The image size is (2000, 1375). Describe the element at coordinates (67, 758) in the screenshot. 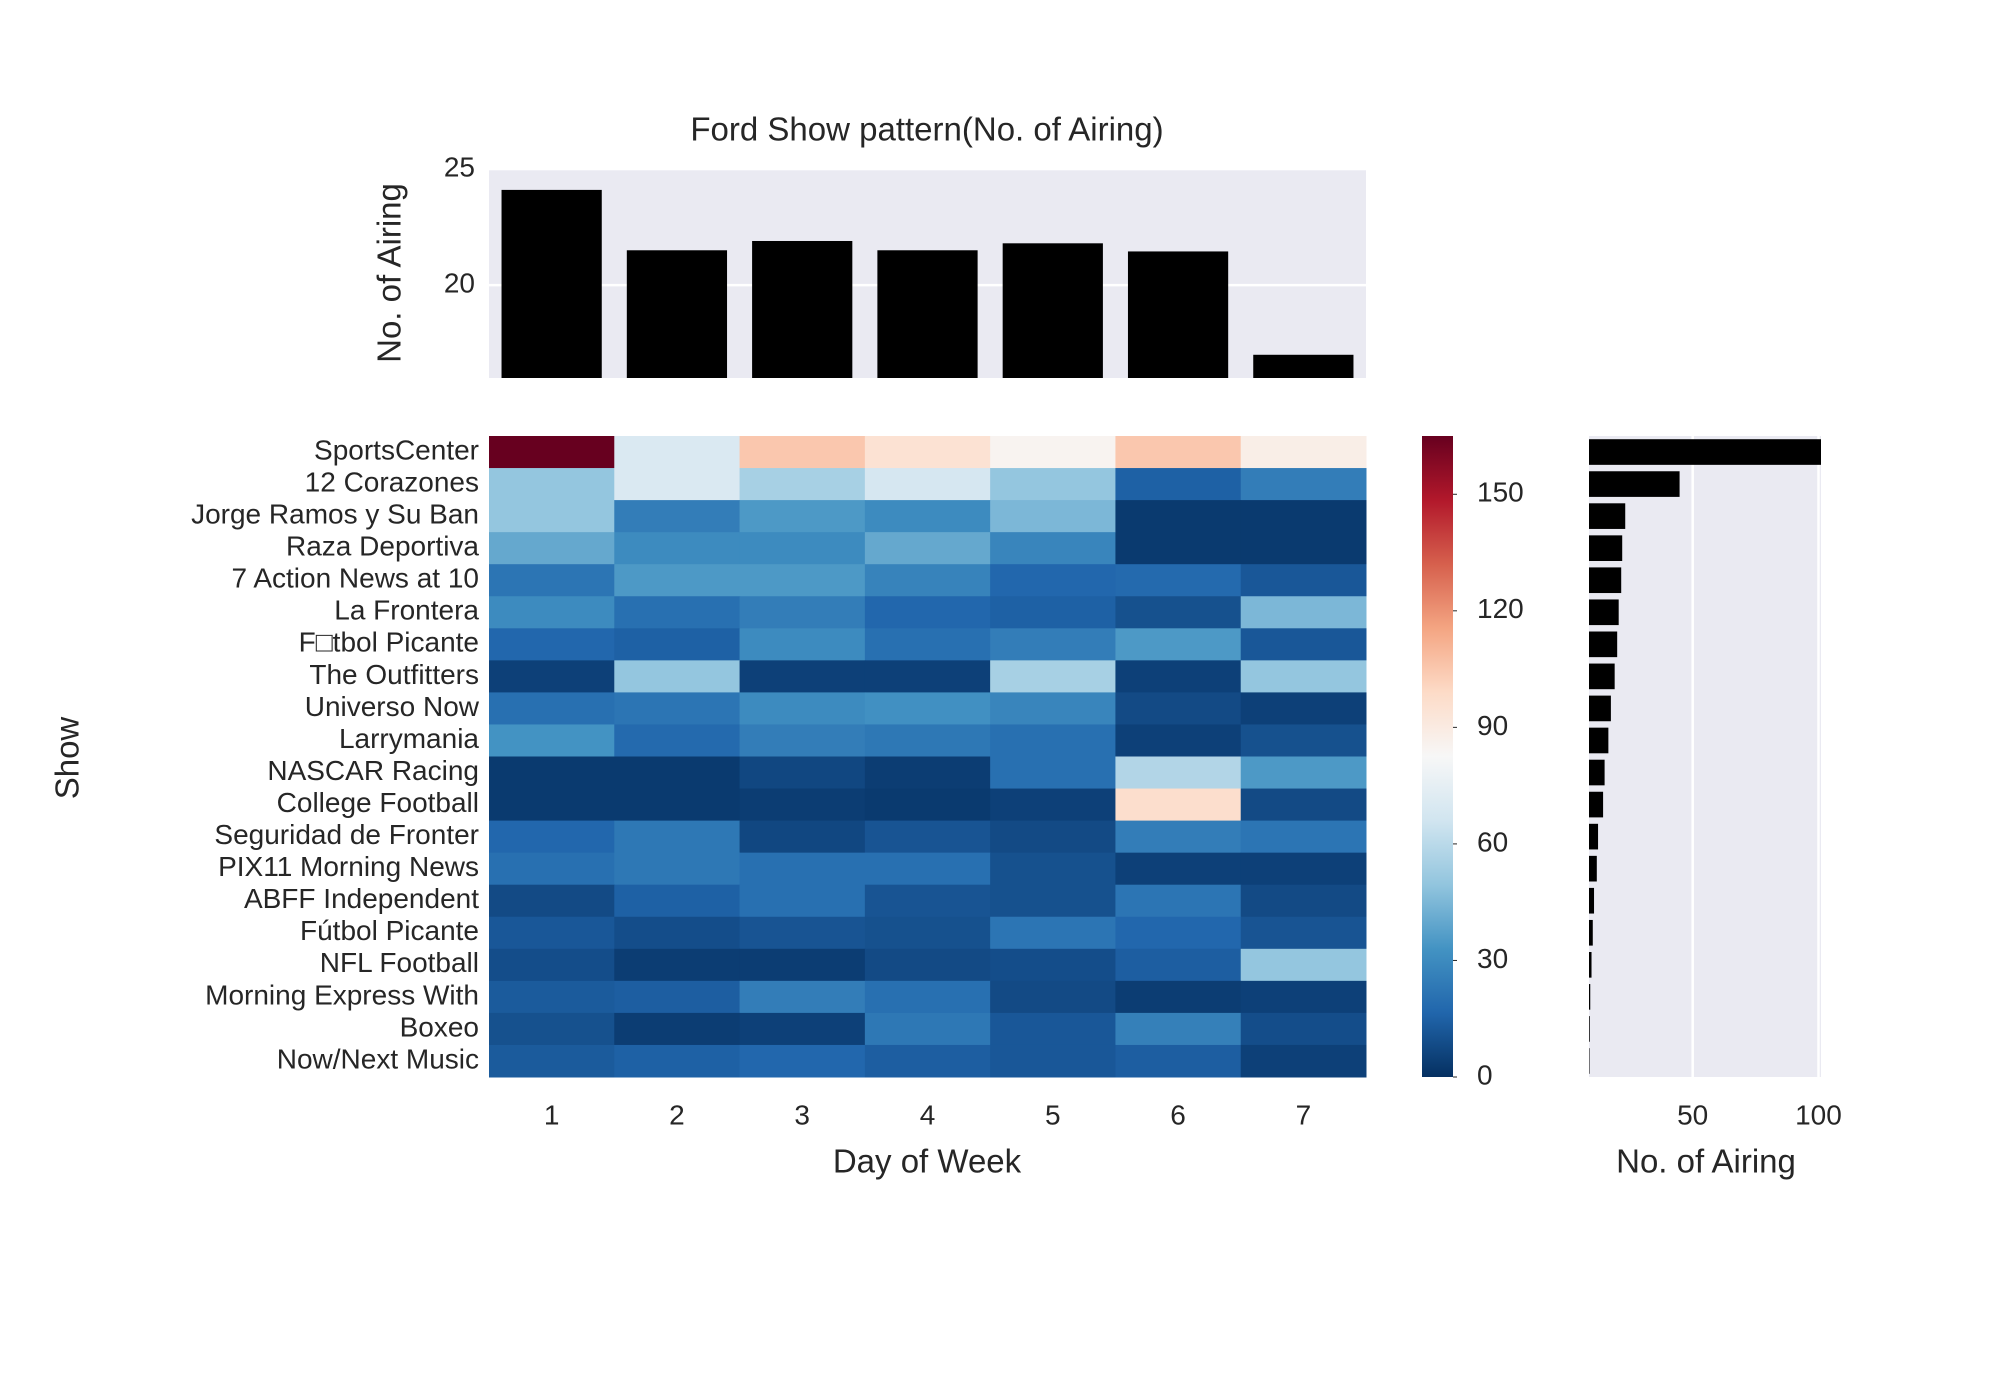

I see `y-axis-label: Show` at that location.